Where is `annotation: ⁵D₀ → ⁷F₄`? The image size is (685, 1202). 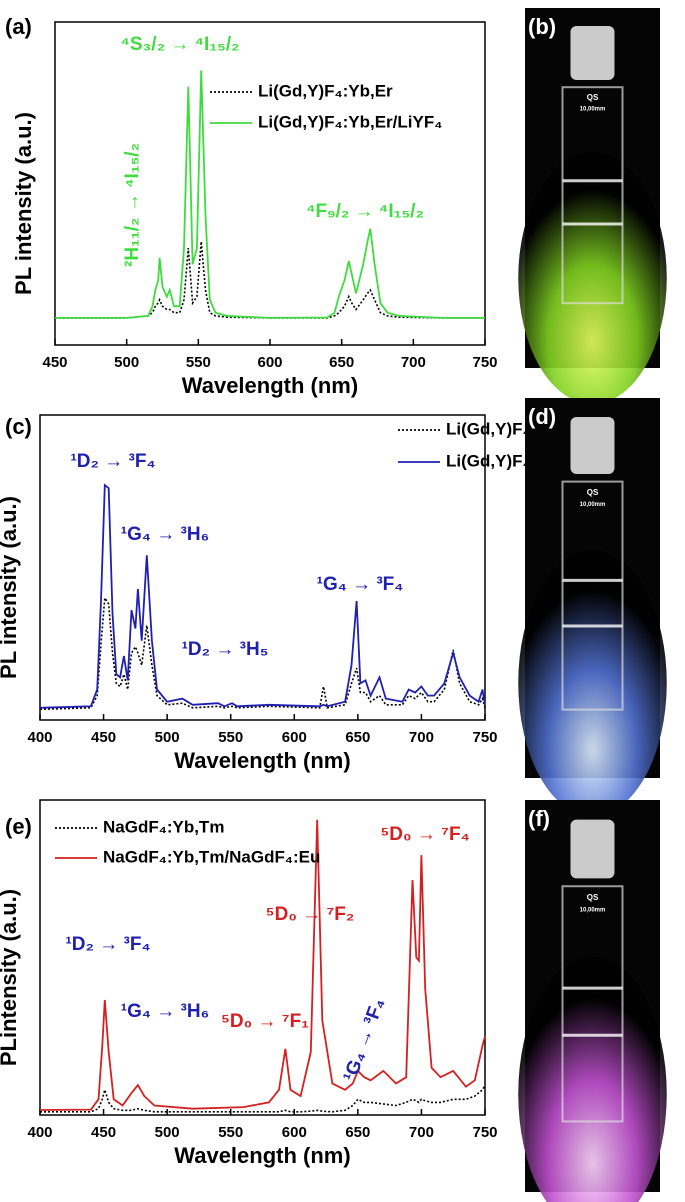
annotation: ⁵D₀ → ⁷F₄ is located at coordinates (424, 834).